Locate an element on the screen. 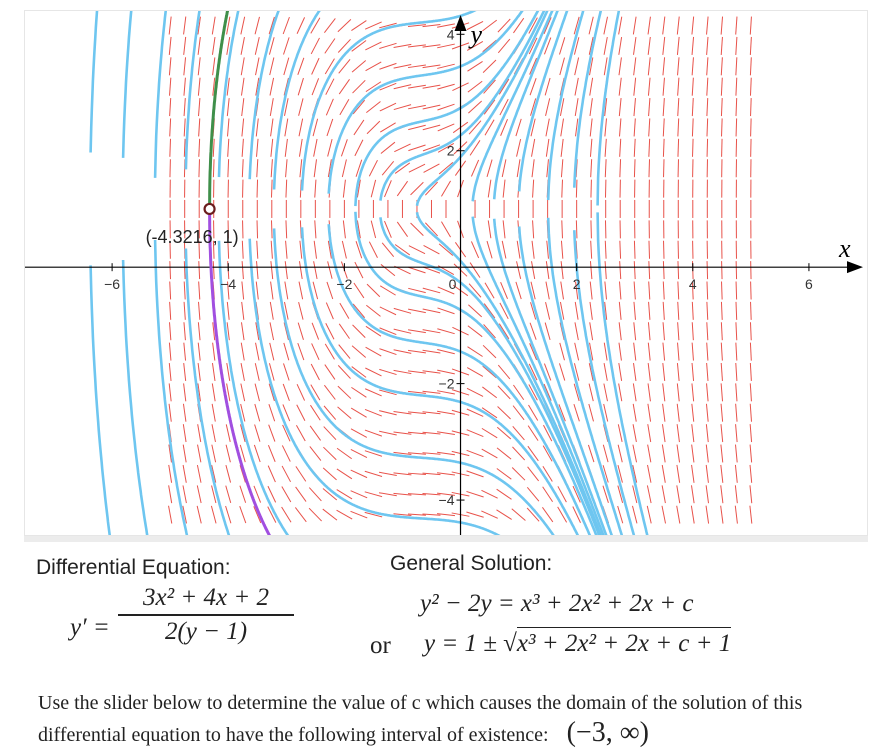  de-denominator: 2(y − 1) is located at coordinates (206, 631).